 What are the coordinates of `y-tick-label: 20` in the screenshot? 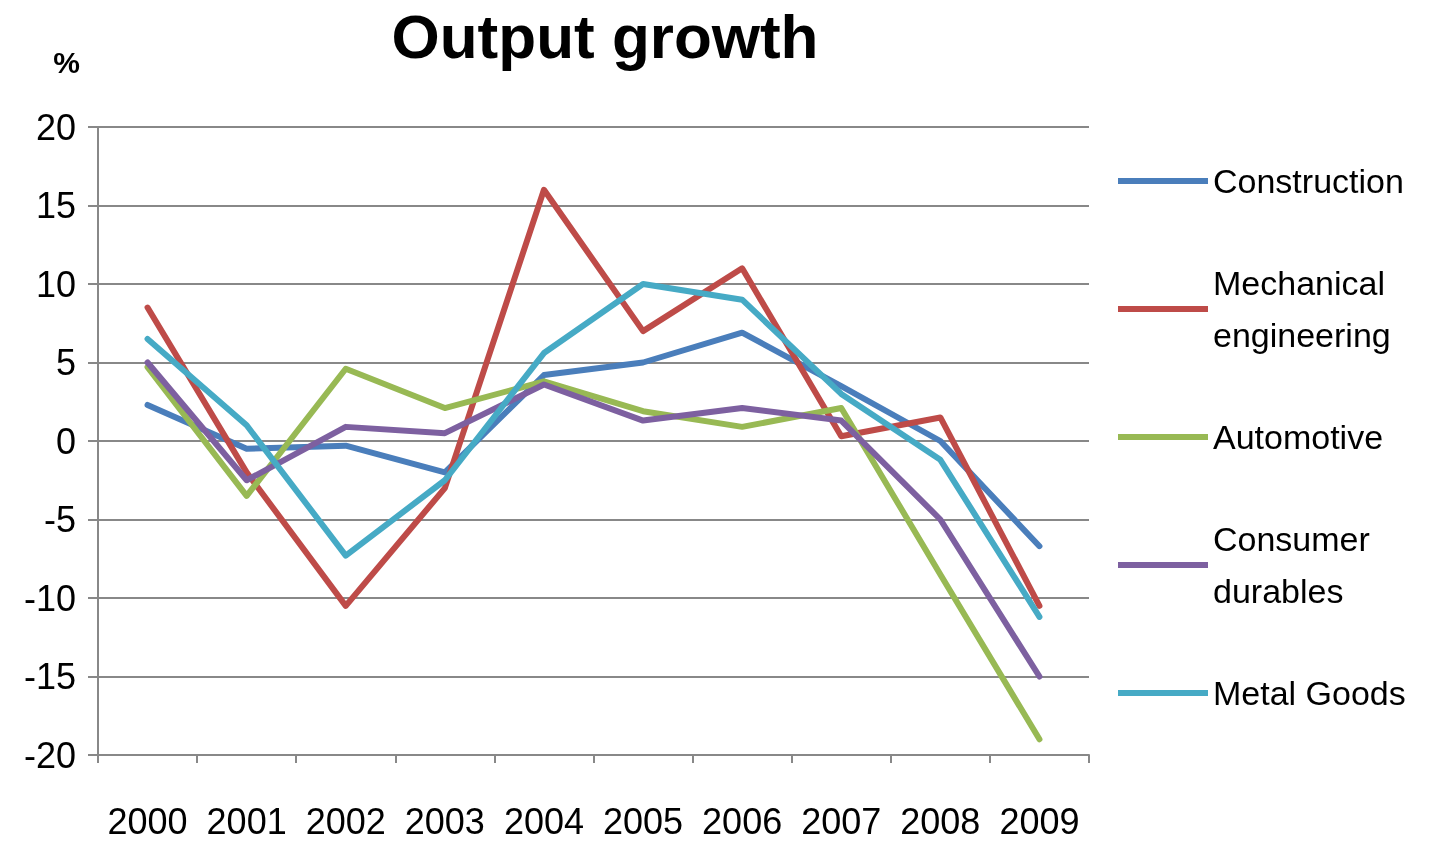 It's located at (55, 127).